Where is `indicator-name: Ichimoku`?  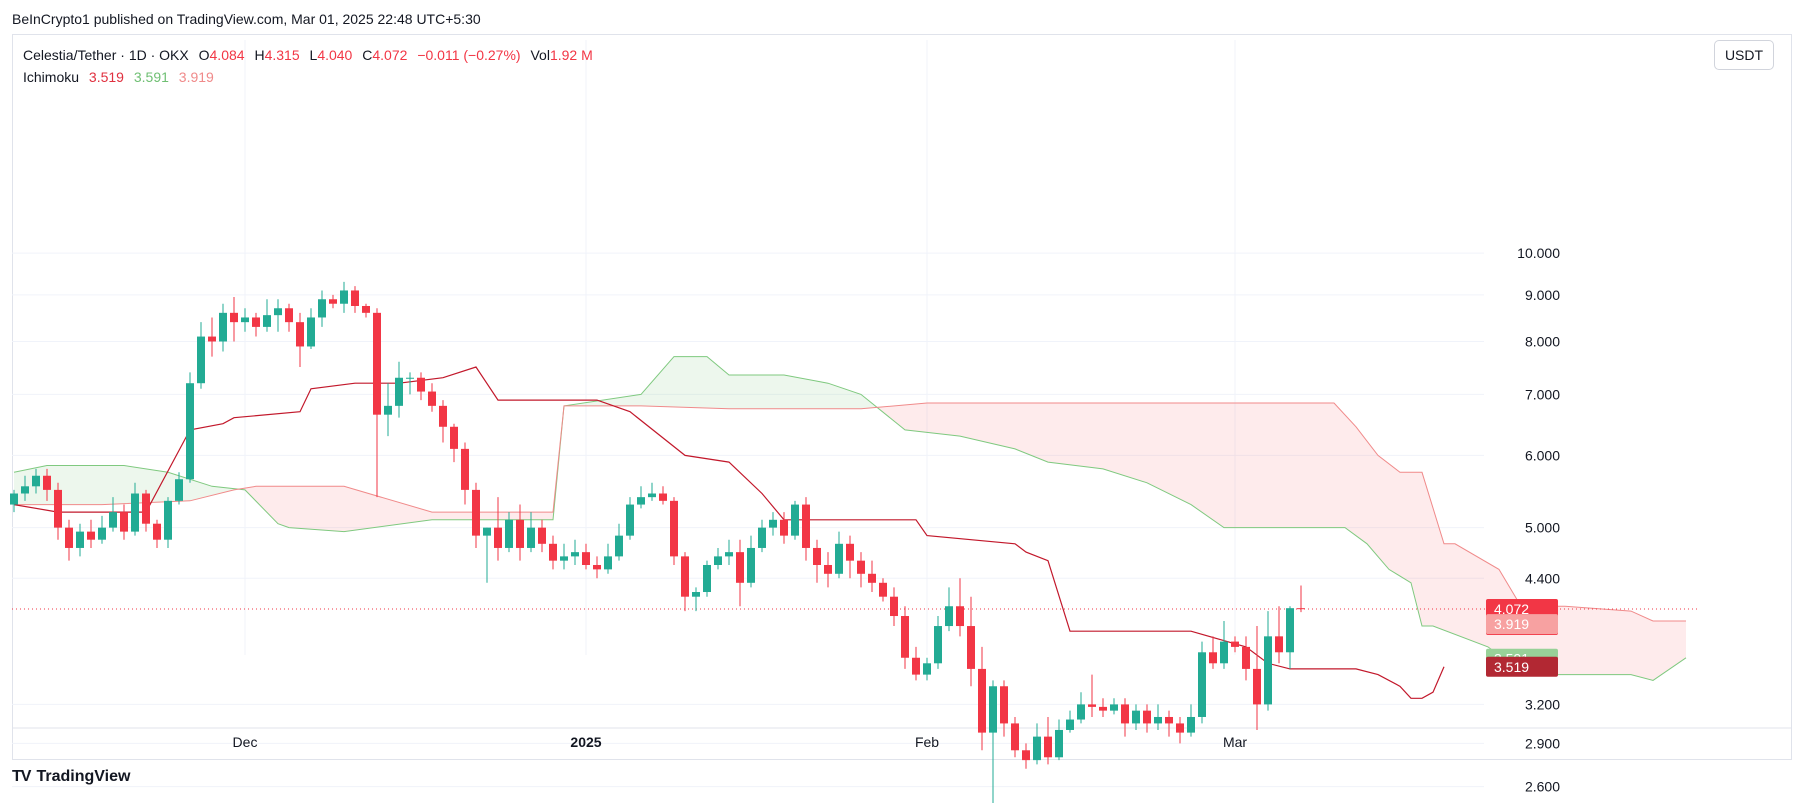
indicator-name: Ichimoku is located at coordinates (51, 77).